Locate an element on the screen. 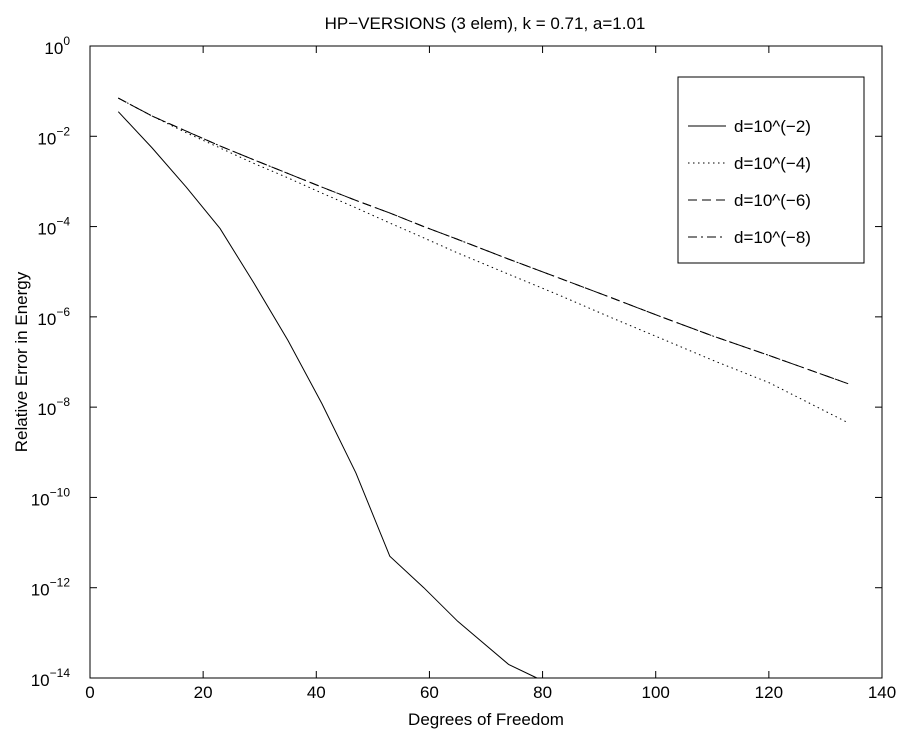  y-tick-exponent: −2 is located at coordinates (63, 131).